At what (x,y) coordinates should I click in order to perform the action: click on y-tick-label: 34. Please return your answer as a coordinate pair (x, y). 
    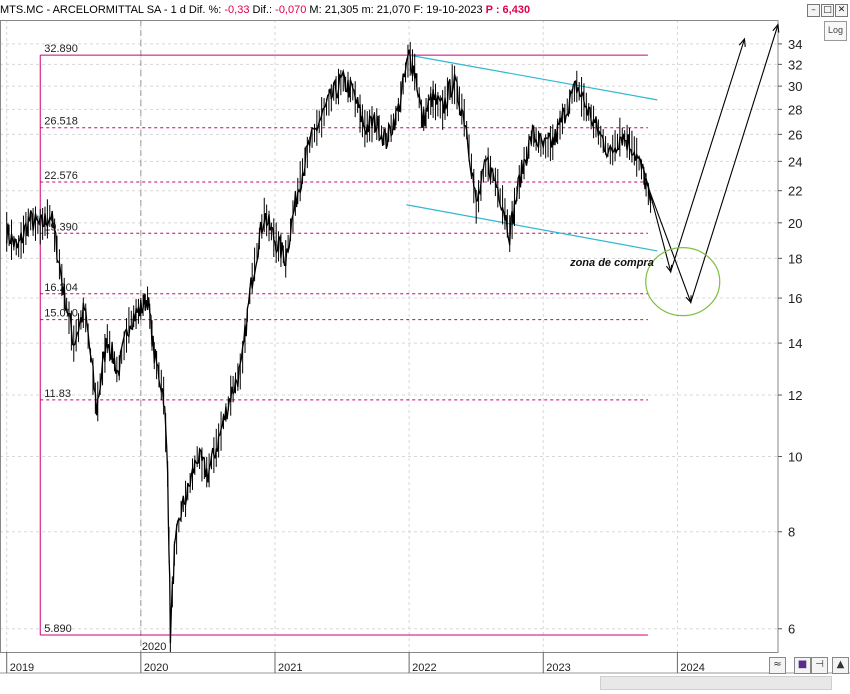
    Looking at the image, I should click on (795, 44).